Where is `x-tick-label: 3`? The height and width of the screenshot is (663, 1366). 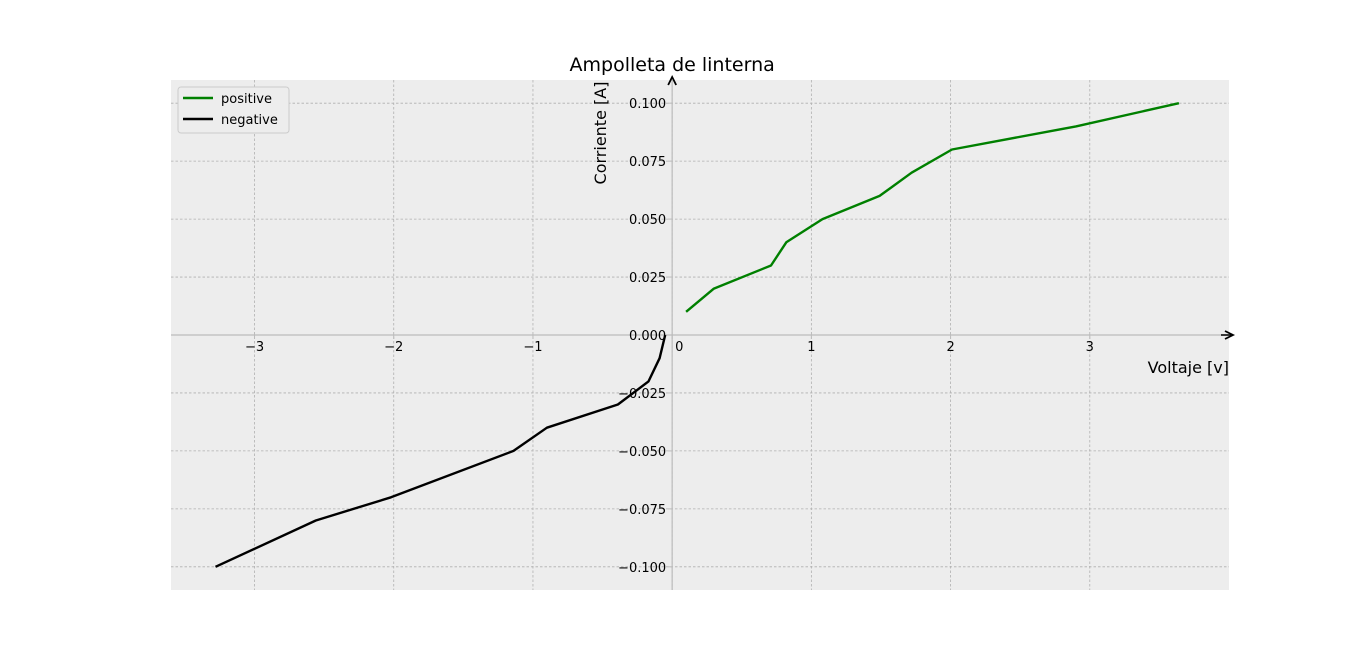
x-tick-label: 3 is located at coordinates (1090, 347).